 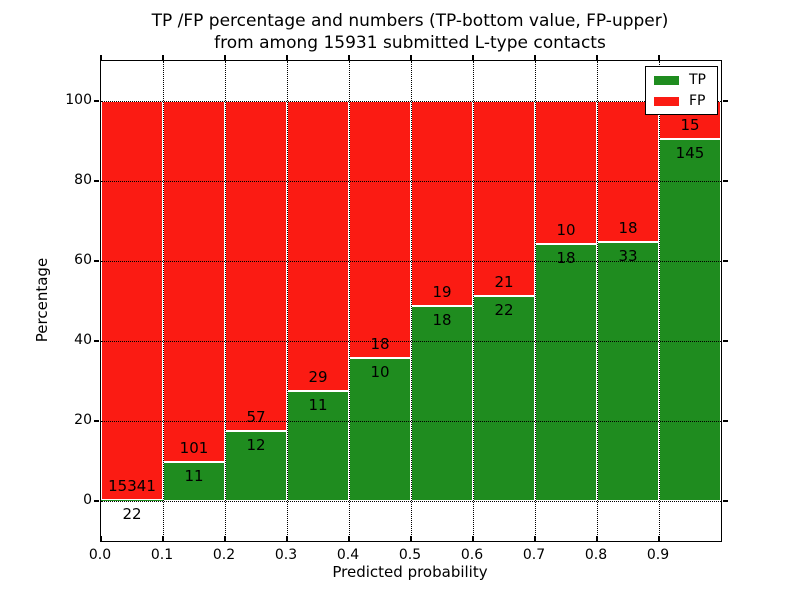 What do you see at coordinates (534, 555) in the screenshot?
I see `x-tick-label: 0.7` at bounding box center [534, 555].